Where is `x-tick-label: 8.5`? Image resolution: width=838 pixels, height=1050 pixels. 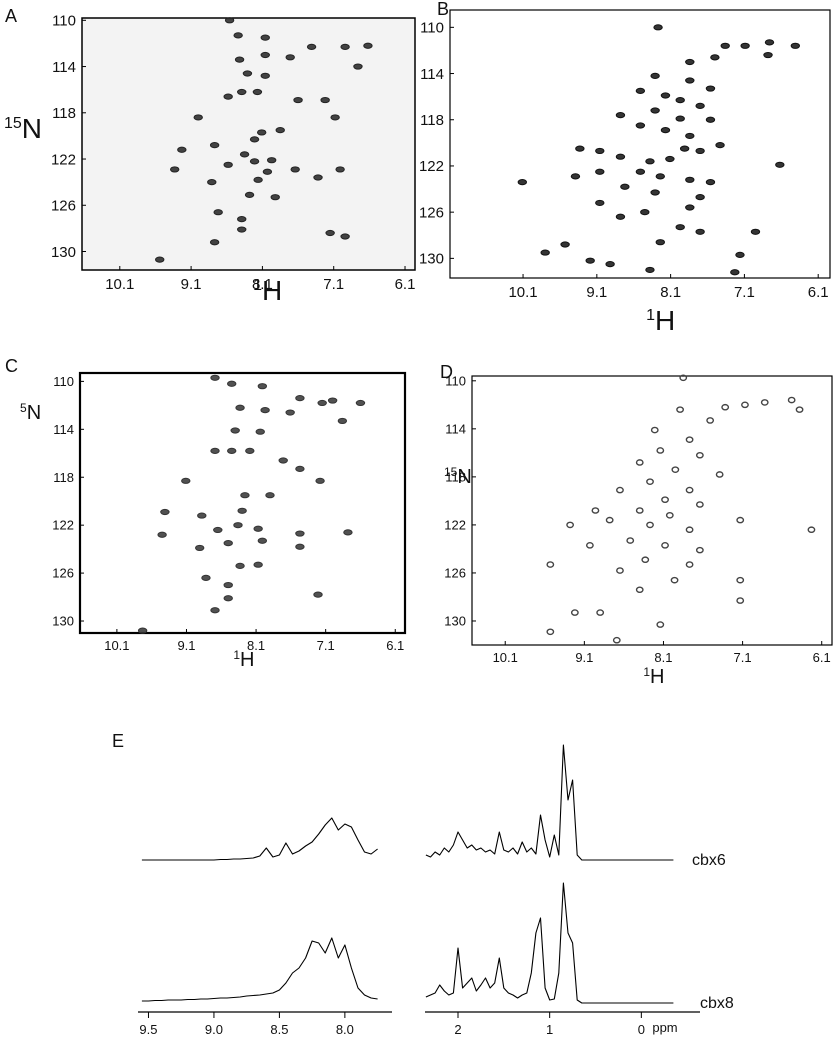 x-tick-label: 8.5 is located at coordinates (279, 1029).